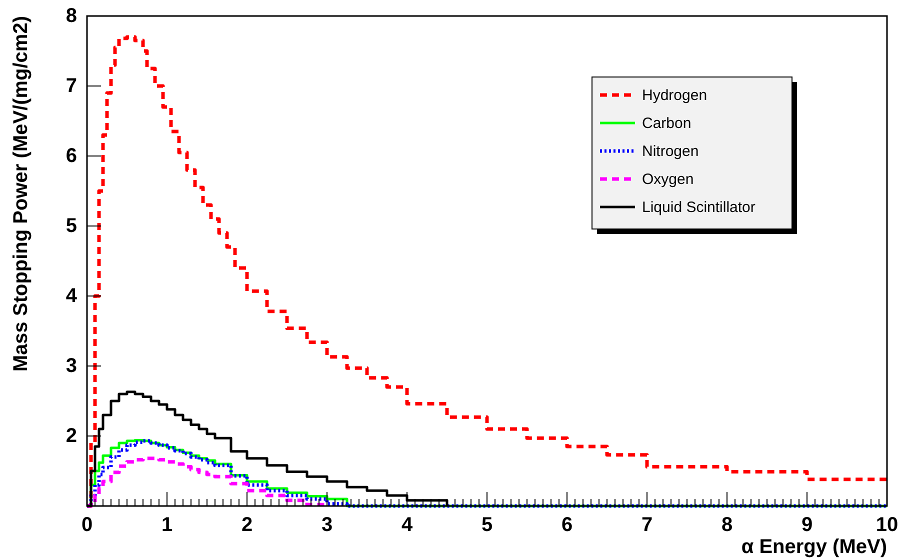  I want to click on legend-label: Carbon, so click(667, 123).